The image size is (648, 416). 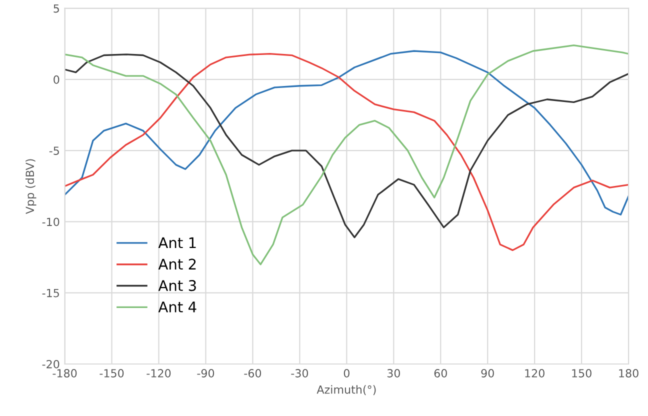 What do you see at coordinates (346, 390) in the screenshot?
I see `x-axis-title: Azimuth(°)` at bounding box center [346, 390].